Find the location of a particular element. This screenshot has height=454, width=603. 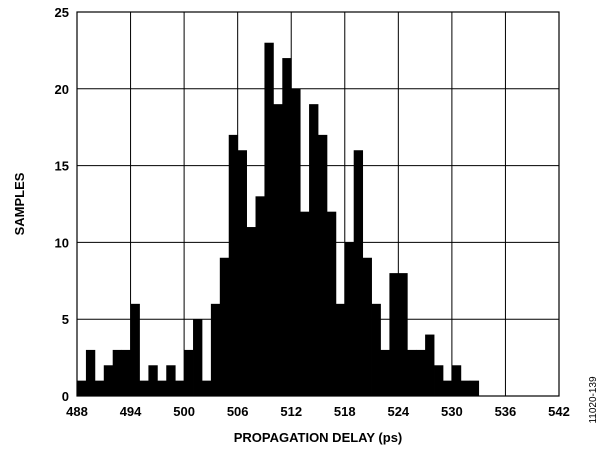

x-axis-title: PROPAGATION DELAY (ps) is located at coordinates (318, 437).